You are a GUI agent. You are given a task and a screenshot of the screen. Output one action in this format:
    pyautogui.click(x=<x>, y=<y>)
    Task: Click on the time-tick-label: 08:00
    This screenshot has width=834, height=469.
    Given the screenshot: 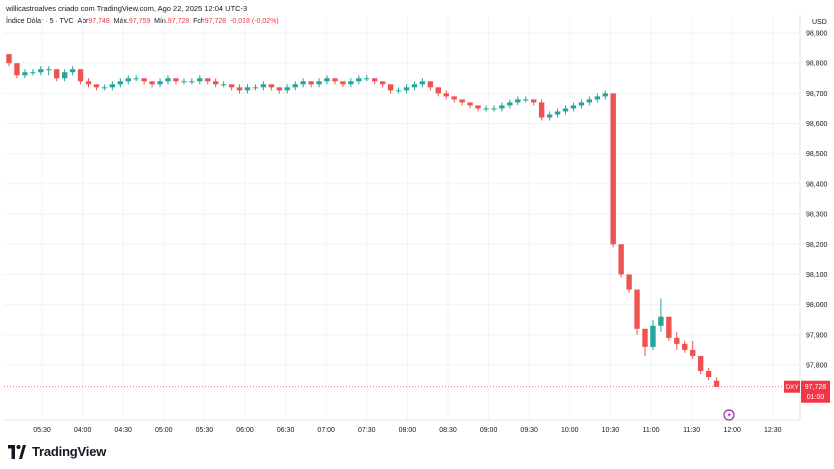 What is the action you would take?
    pyautogui.click(x=408, y=430)
    